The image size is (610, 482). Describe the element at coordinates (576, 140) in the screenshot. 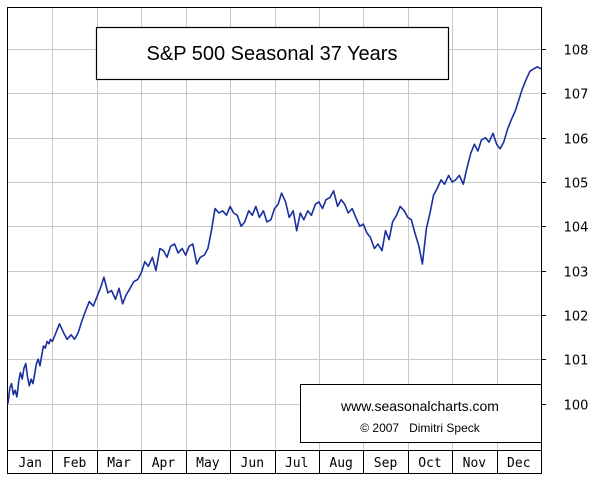

I see `y-tick-label: 106` at that location.